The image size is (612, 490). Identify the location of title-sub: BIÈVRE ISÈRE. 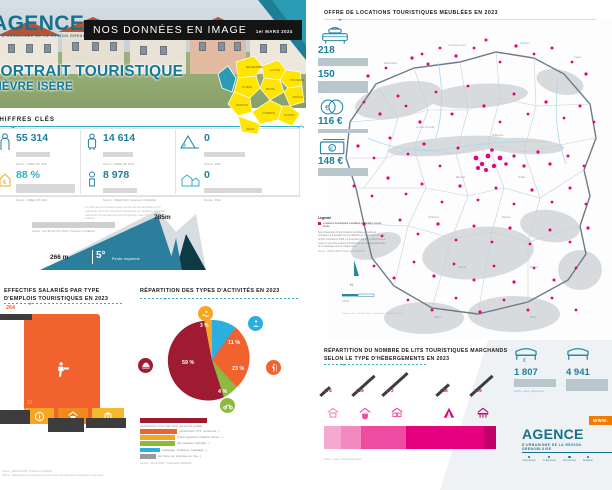
(36, 86).